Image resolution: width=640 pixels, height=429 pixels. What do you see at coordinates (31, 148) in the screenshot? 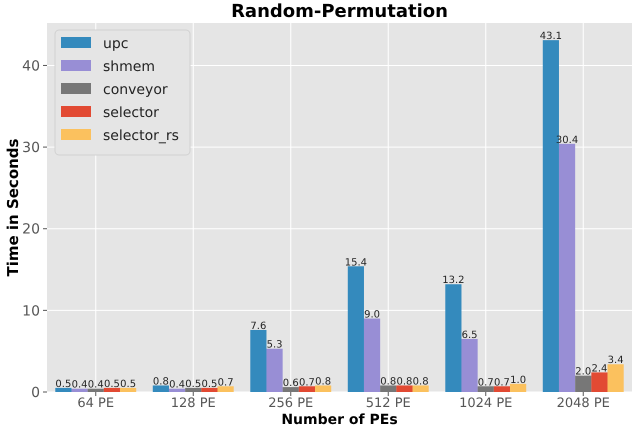
I see `y-tick-label: 30` at bounding box center [31, 148].